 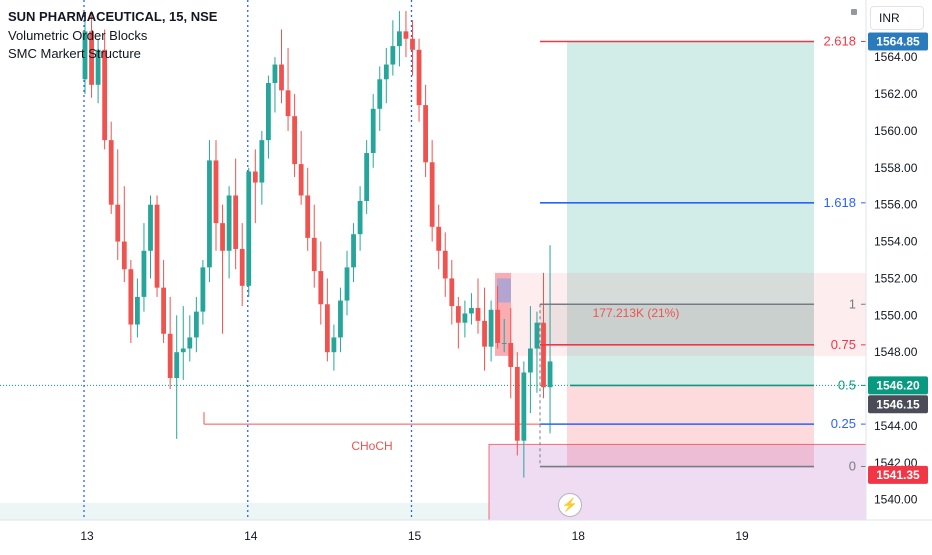 I want to click on order-block-volume-bar-blue, so click(x=504, y=290).